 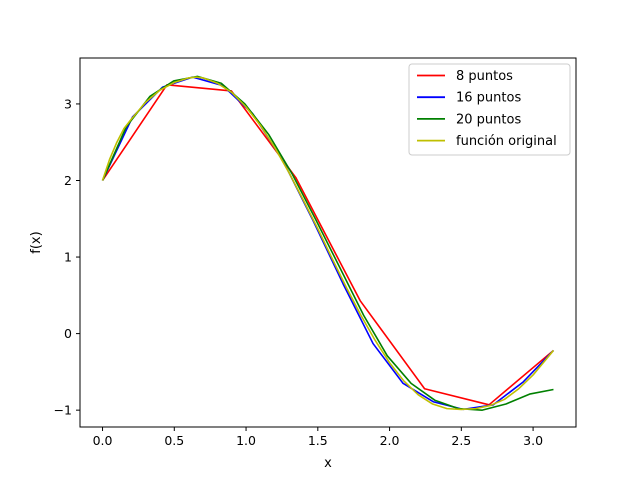 I want to click on x-tick-label: 0.0, so click(x=103, y=440).